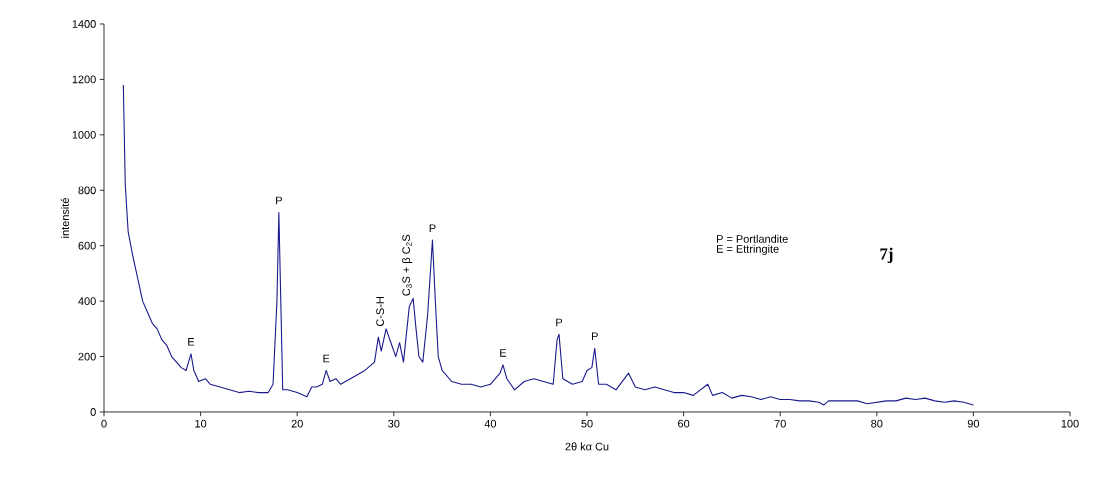 This screenshot has width=1094, height=496. I want to click on x-tick-label: 50, so click(587, 423).